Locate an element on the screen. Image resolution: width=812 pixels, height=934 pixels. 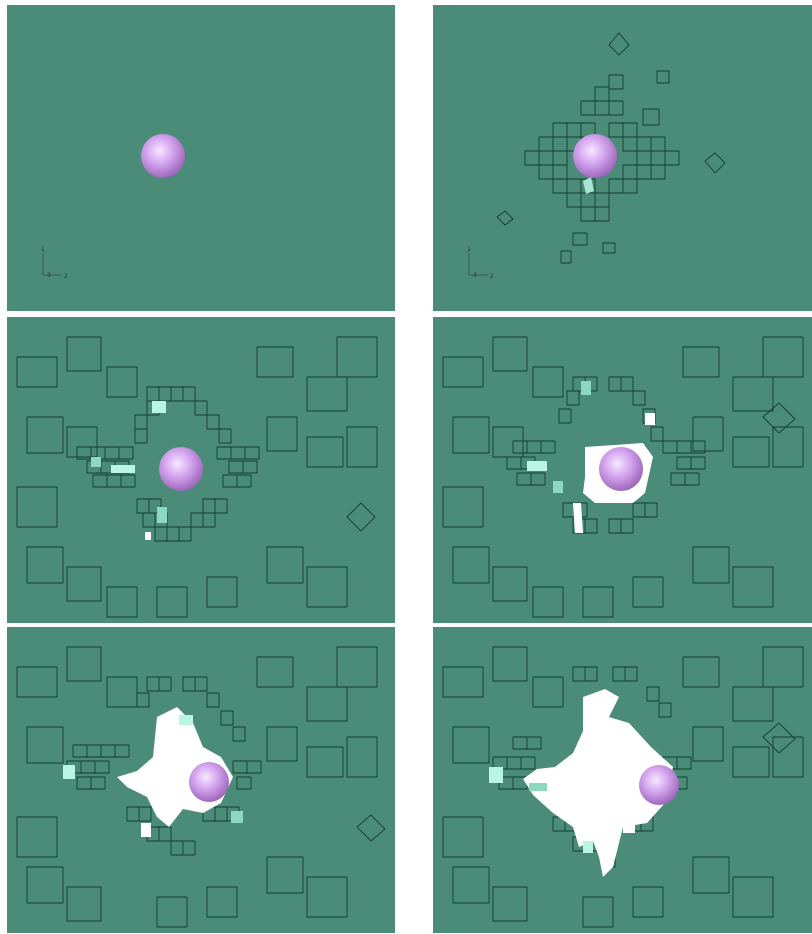
mesh-highlight is located at coordinates (588, 185).